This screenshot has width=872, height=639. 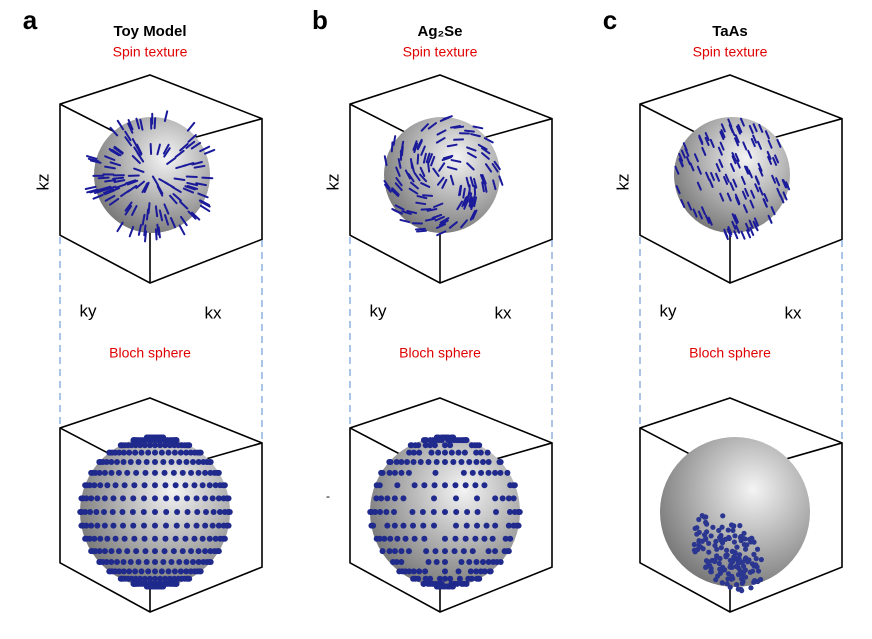 What do you see at coordinates (332, 182) in the screenshot?
I see `axis-z-label: kz` at bounding box center [332, 182].